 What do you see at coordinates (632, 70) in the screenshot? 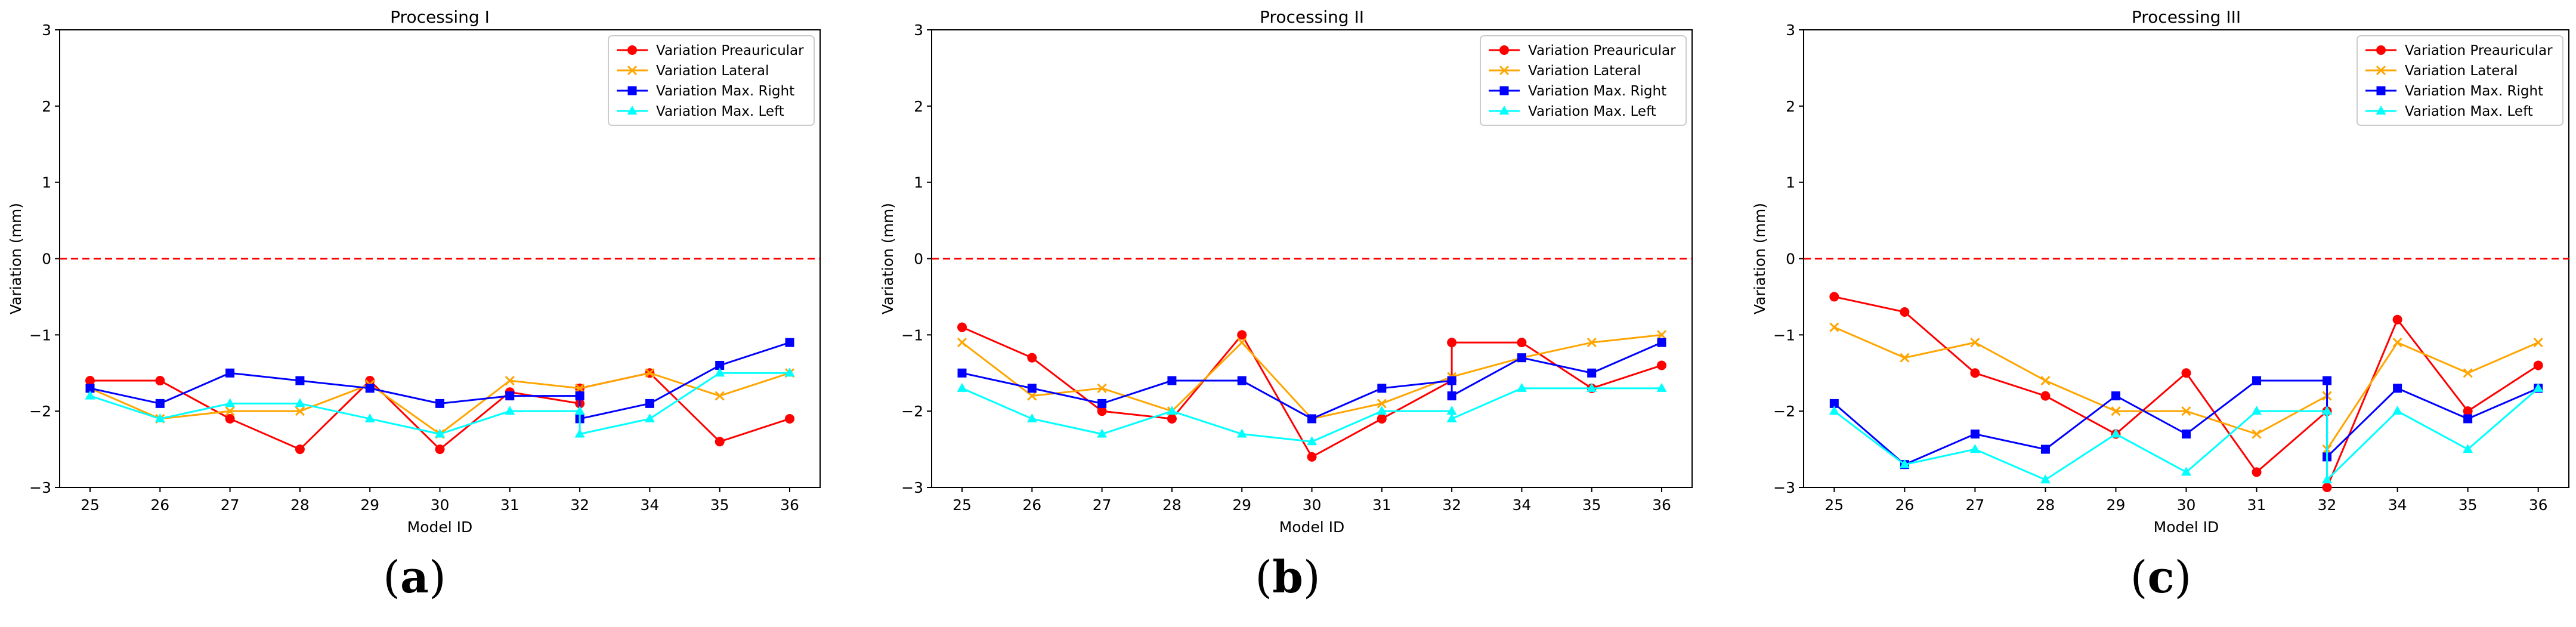
I see `legend-marker-variation-lateral` at bounding box center [632, 70].